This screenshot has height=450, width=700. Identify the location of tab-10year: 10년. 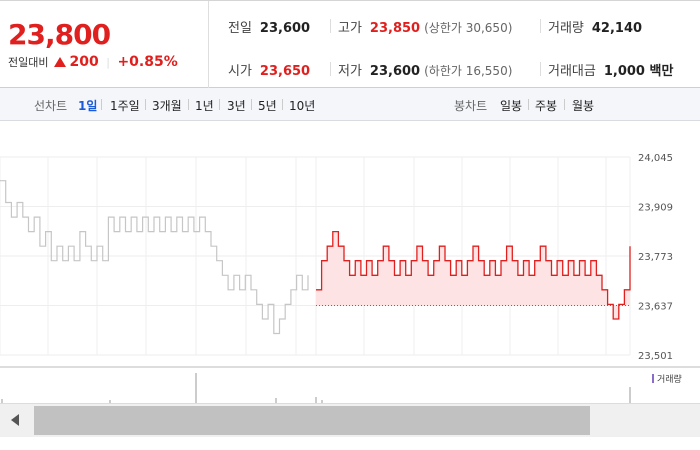
(302, 106).